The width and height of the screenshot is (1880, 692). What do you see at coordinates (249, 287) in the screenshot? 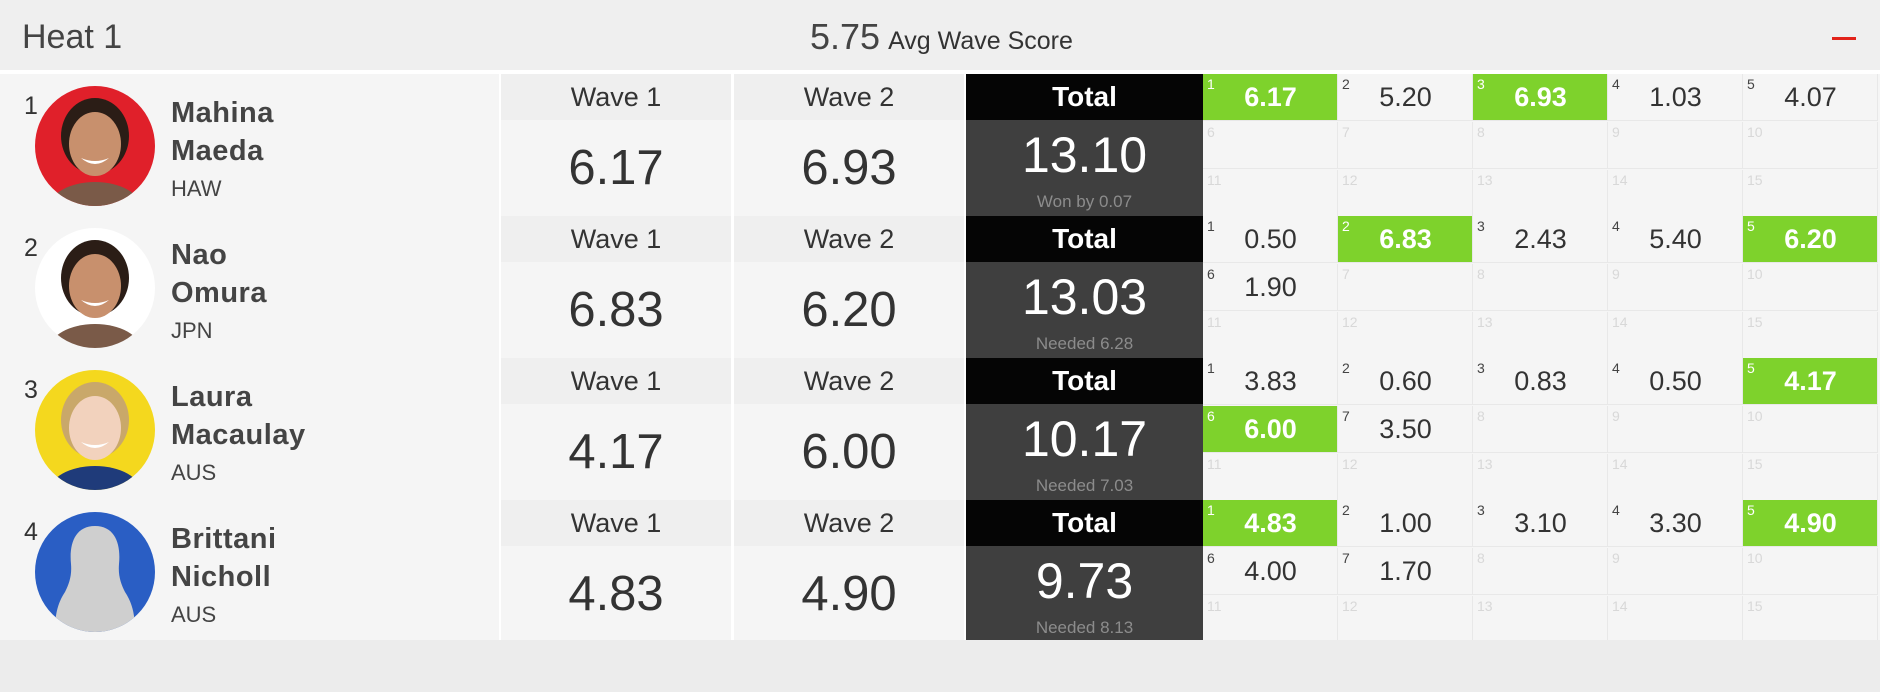
I see `athlete-info: 2 Nao Omura JPN` at bounding box center [249, 287].